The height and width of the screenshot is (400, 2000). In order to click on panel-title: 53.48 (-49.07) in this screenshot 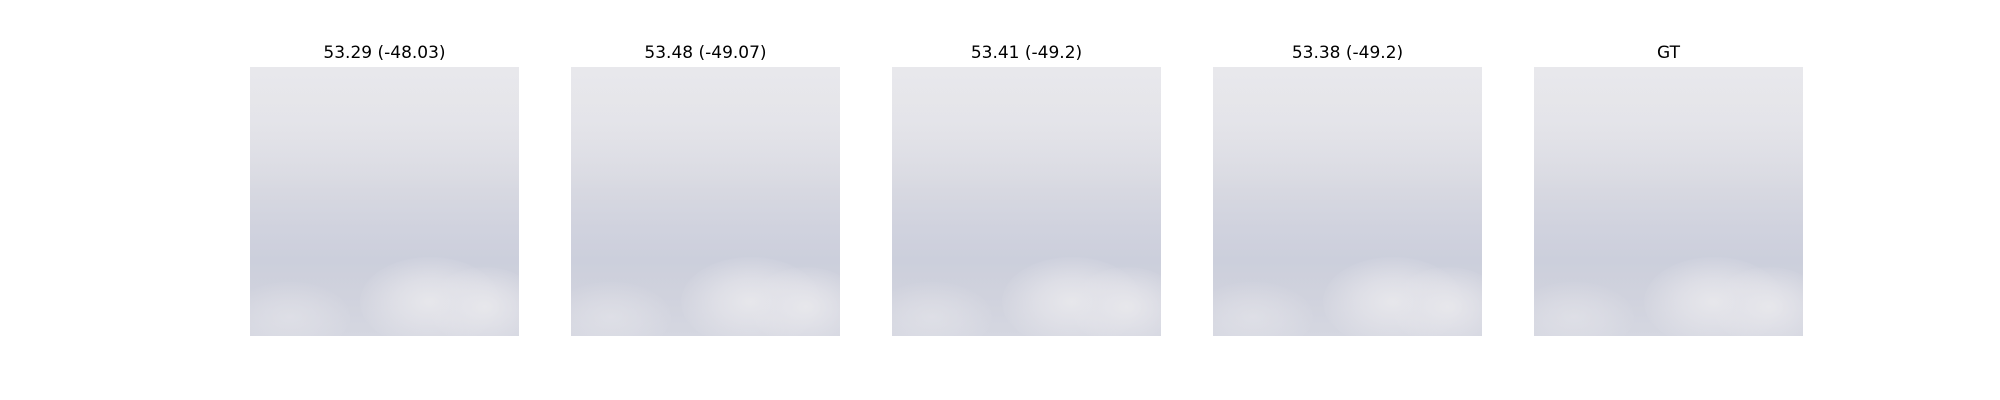, I will do `click(705, 53)`.